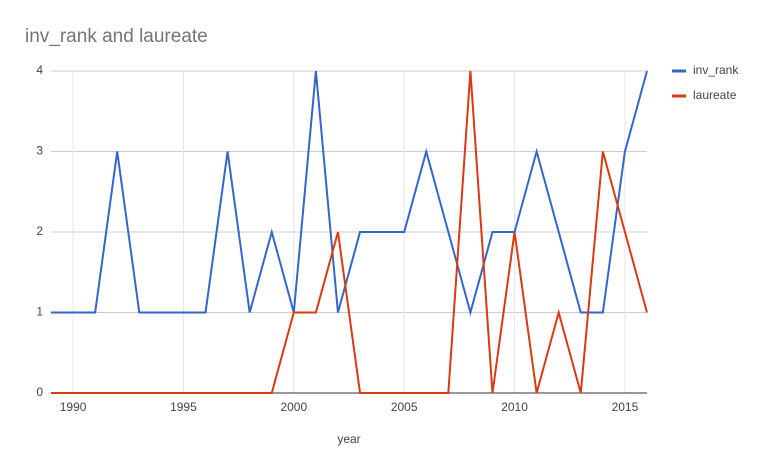  Describe the element at coordinates (116, 36) in the screenshot. I see `chart-title: inv_rank and laureate` at that location.